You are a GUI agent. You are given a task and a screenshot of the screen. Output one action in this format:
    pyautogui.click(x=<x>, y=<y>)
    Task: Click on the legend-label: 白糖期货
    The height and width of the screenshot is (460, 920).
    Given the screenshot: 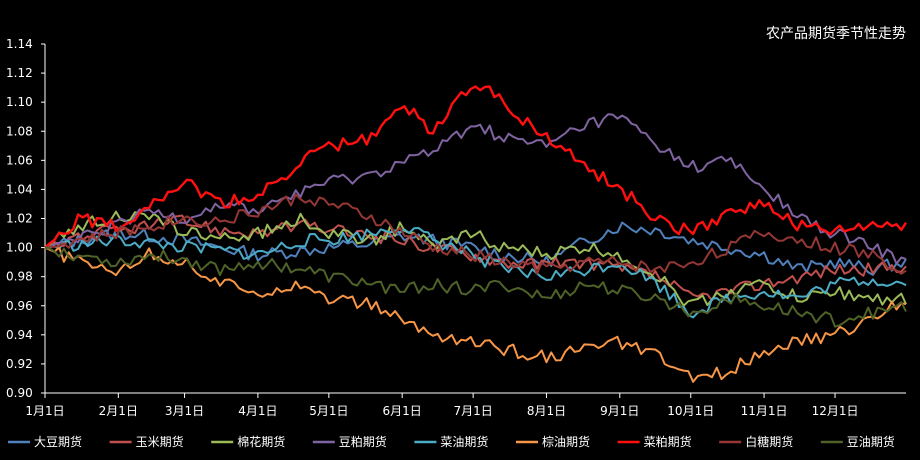 What is the action you would take?
    pyautogui.click(x=769, y=441)
    